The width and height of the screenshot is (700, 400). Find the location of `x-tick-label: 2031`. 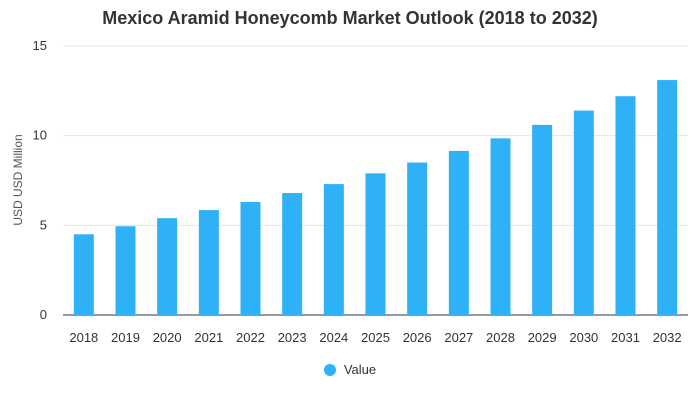

x-tick-label: 2031 is located at coordinates (625, 337).